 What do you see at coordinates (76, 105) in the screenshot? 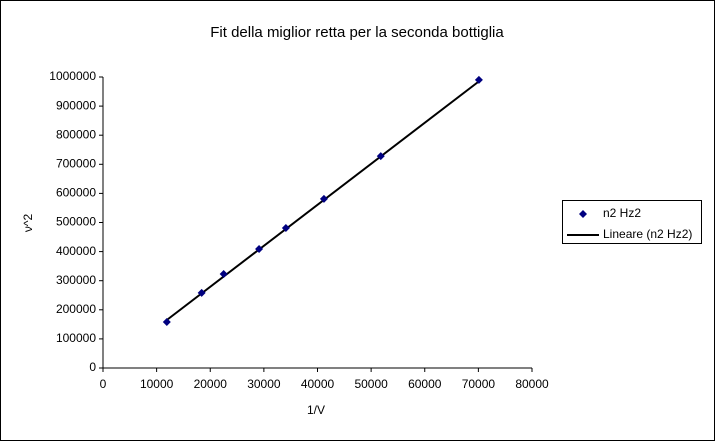
I see `y-tick-label: 900000` at bounding box center [76, 105].